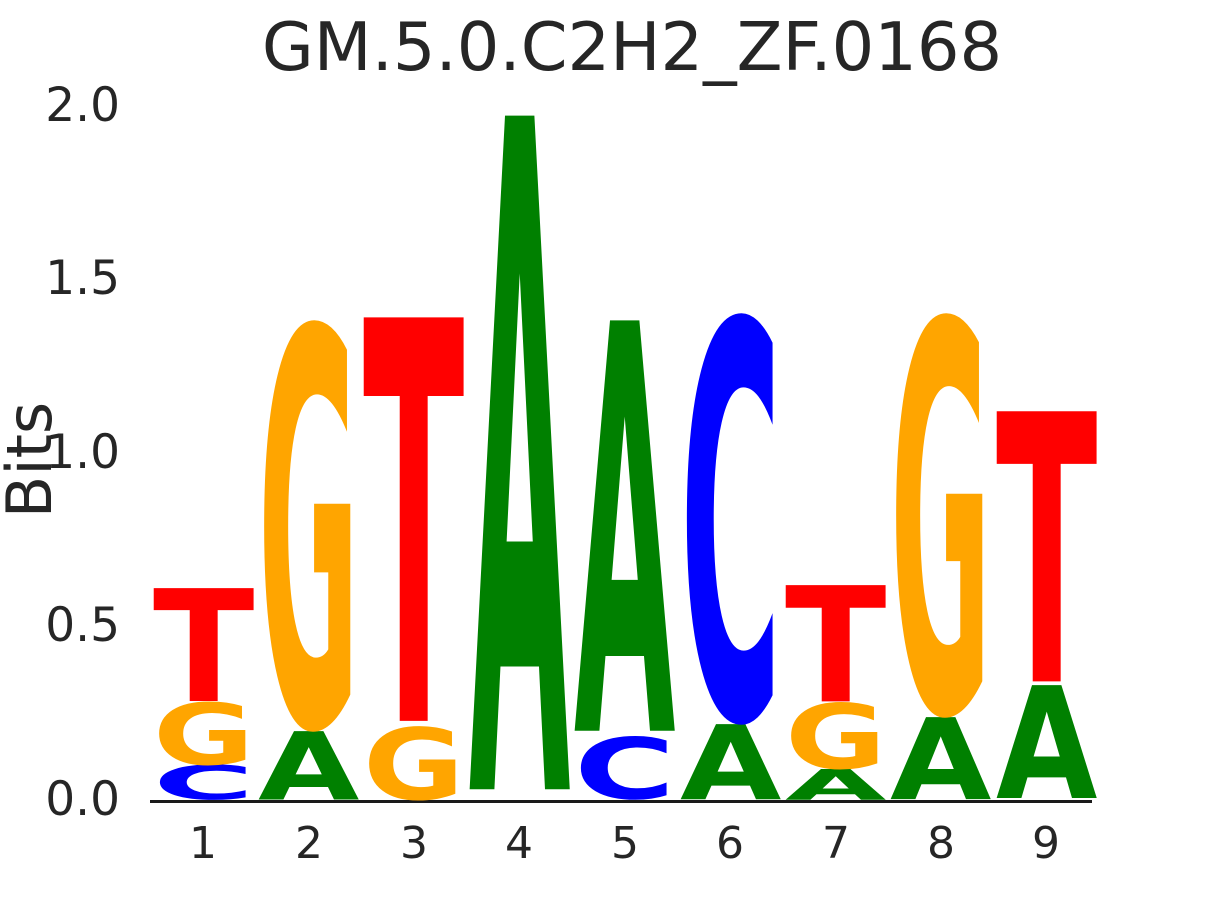 This screenshot has height=900, width=1215. Describe the element at coordinates (309, 843) in the screenshot. I see `x-tick-2: 2` at that location.